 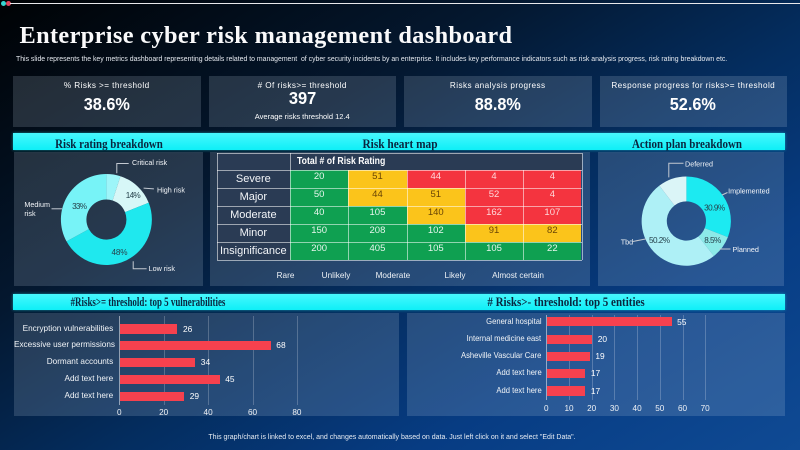 What do you see at coordinates (749, 190) in the screenshot?
I see `svg-text: Implemented` at bounding box center [749, 190].